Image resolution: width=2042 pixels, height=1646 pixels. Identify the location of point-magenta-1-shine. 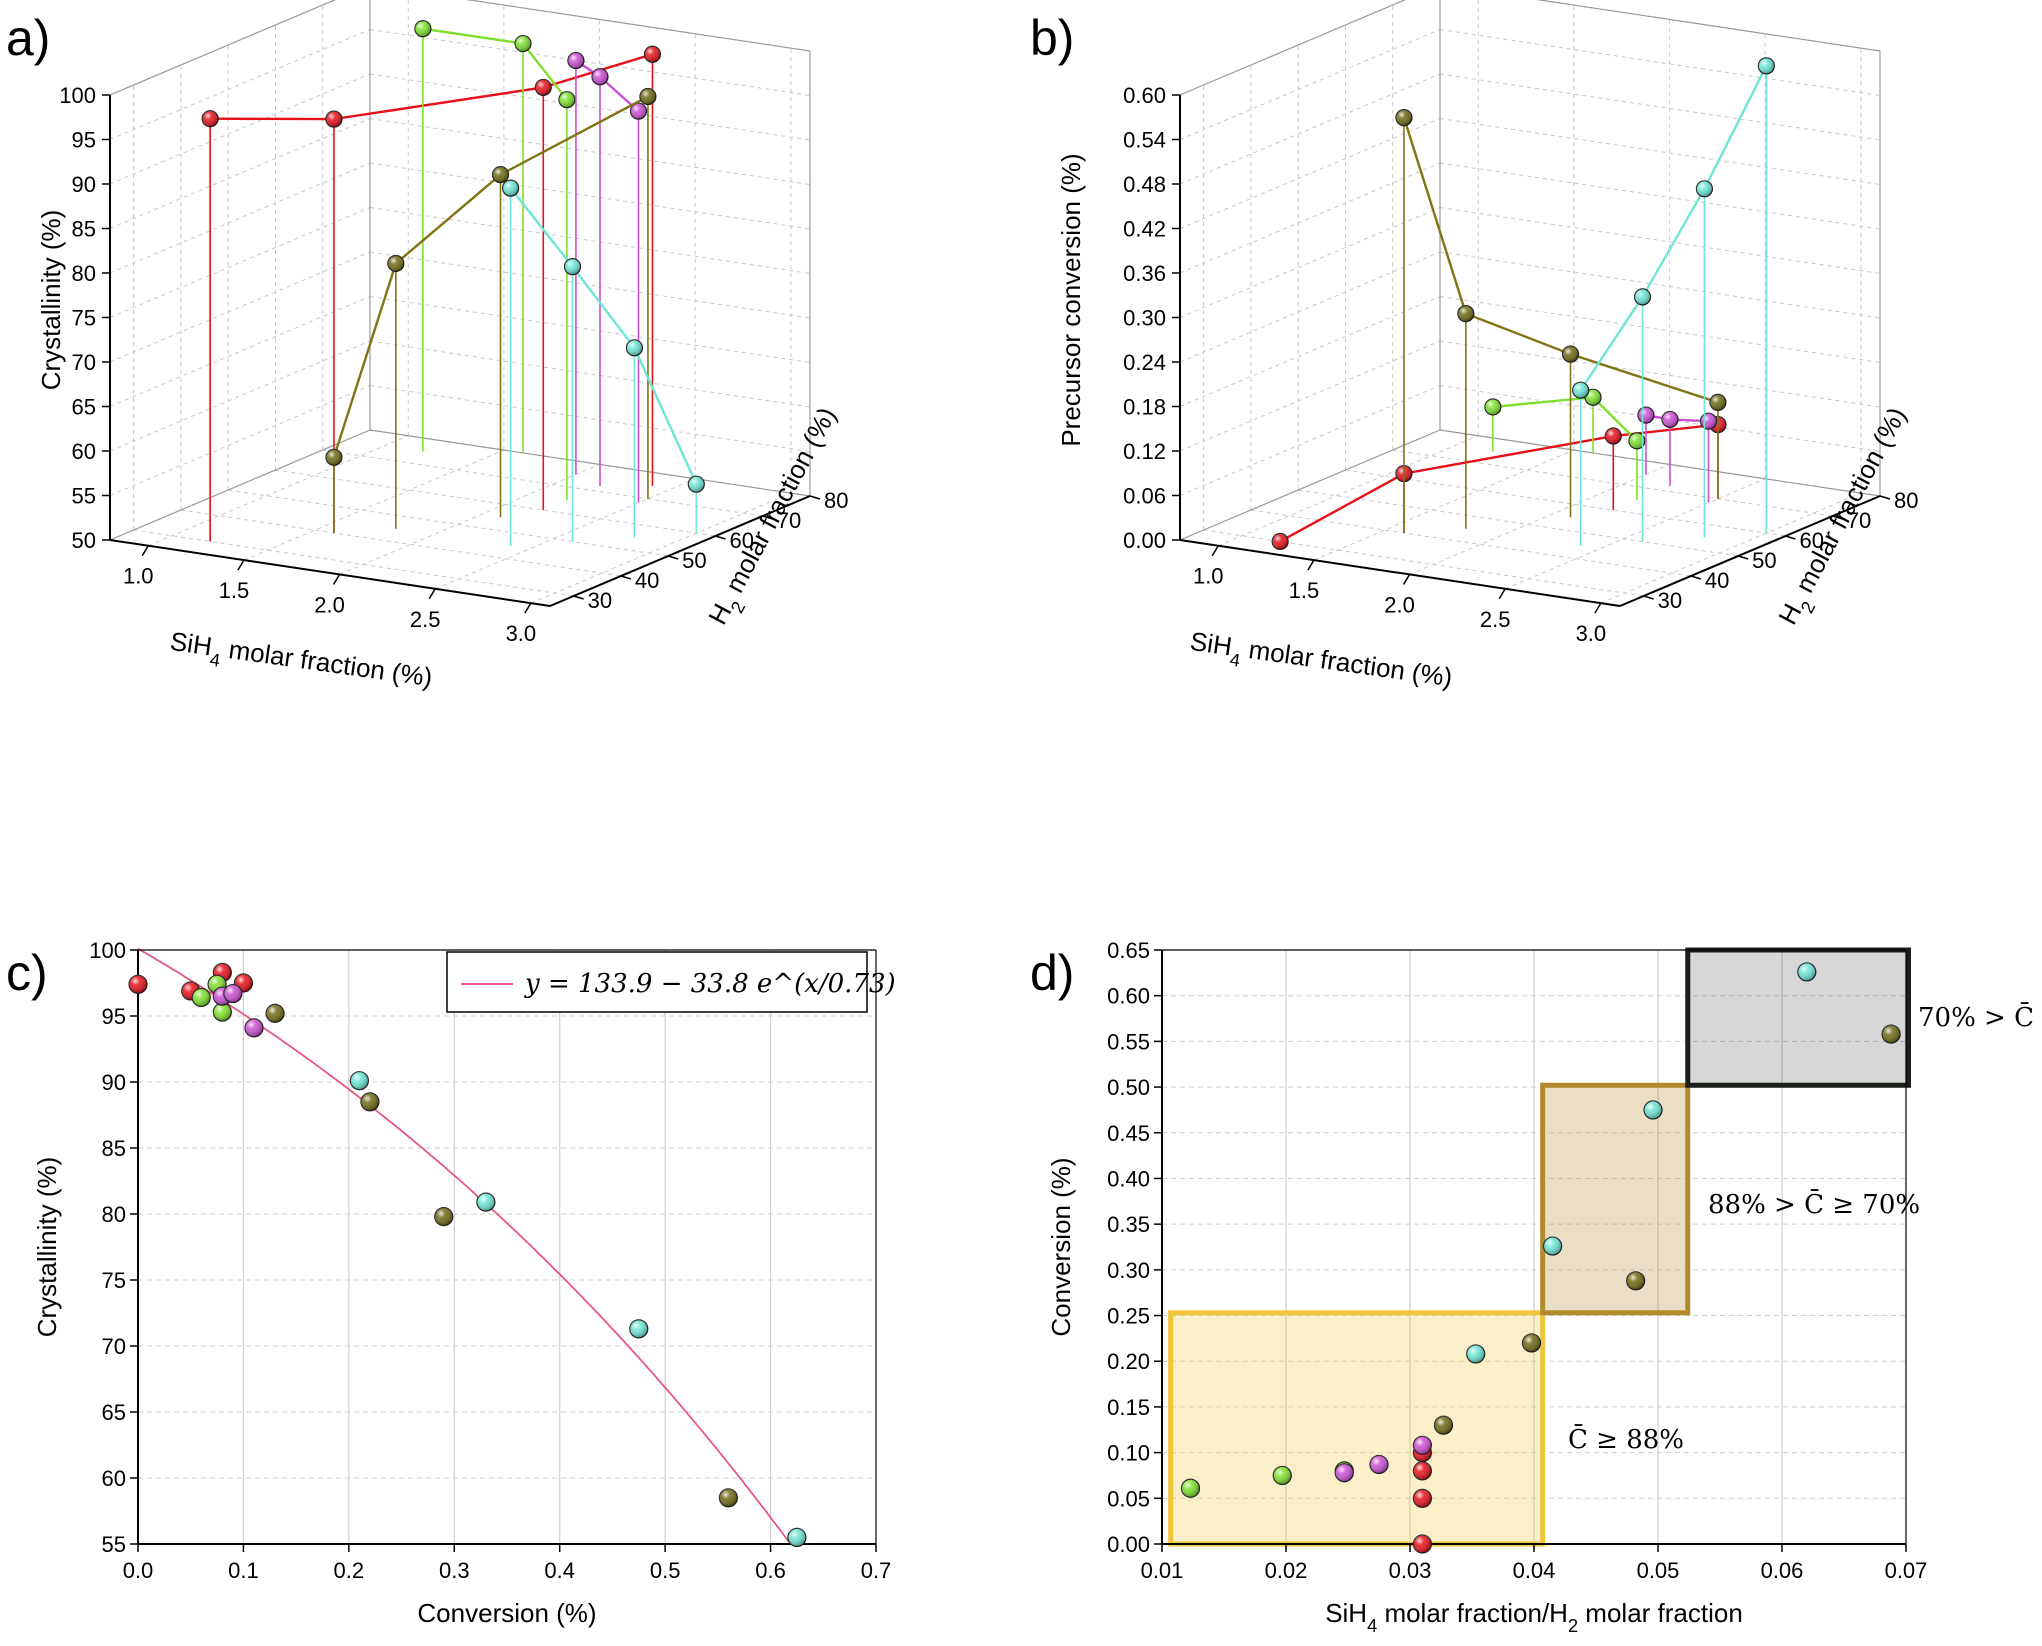
(1379, 1464).